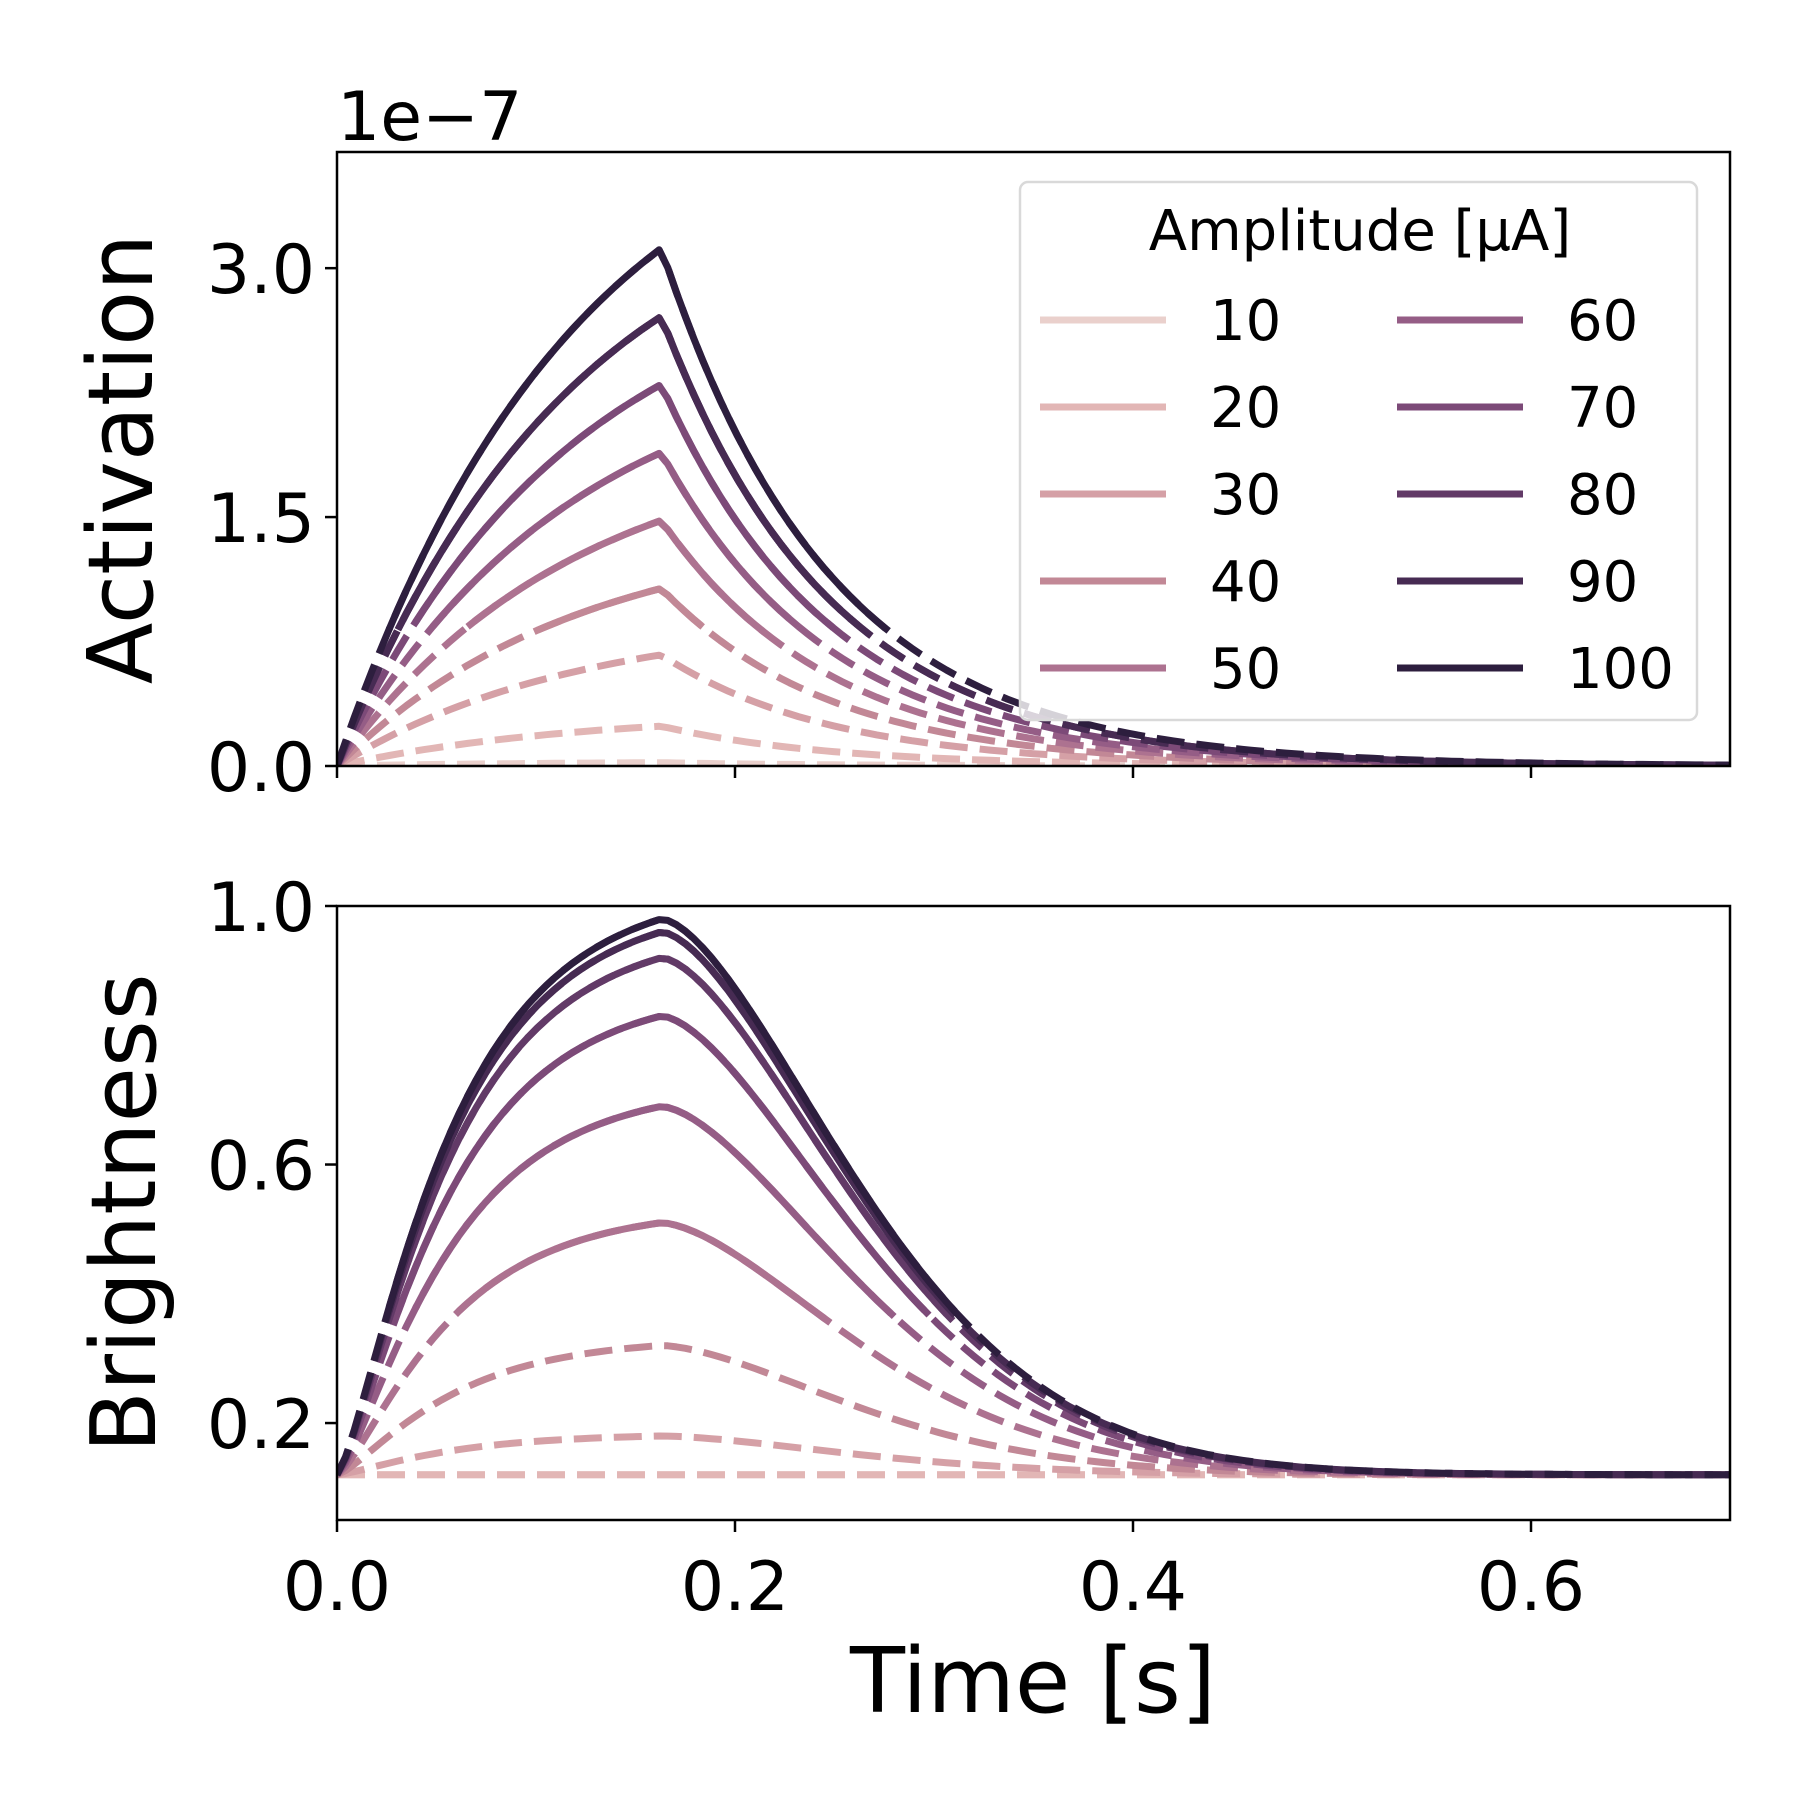 Image resolution: width=1800 pixels, height=1800 pixels. What do you see at coordinates (934, 1573) in the screenshot?
I see `brightness-x-ticks: 0.0 0.2 0.4 0.6` at bounding box center [934, 1573].